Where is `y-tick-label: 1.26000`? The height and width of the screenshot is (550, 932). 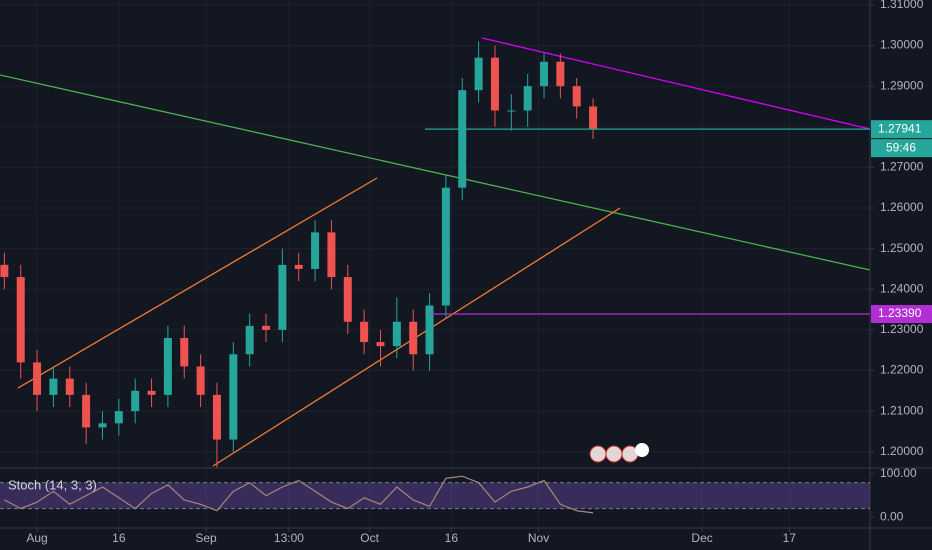
y-tick-label: 1.26000 is located at coordinates (902, 207).